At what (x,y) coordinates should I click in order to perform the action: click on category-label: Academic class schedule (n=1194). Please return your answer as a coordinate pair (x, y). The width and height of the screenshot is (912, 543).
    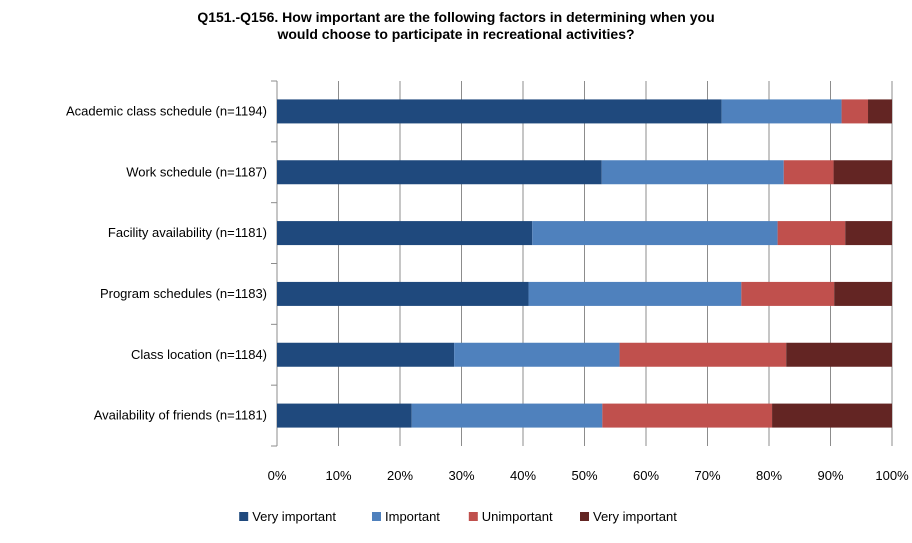
    Looking at the image, I should click on (166, 110).